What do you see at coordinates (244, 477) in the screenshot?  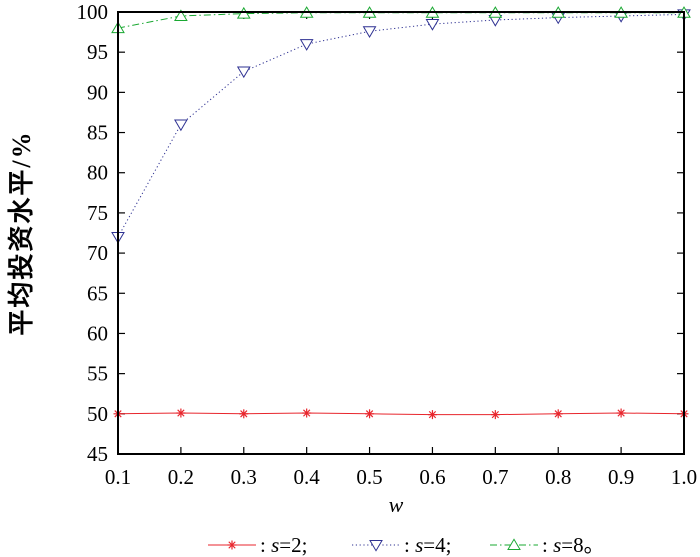 I see `x-tick-label: 0.3` at bounding box center [244, 477].